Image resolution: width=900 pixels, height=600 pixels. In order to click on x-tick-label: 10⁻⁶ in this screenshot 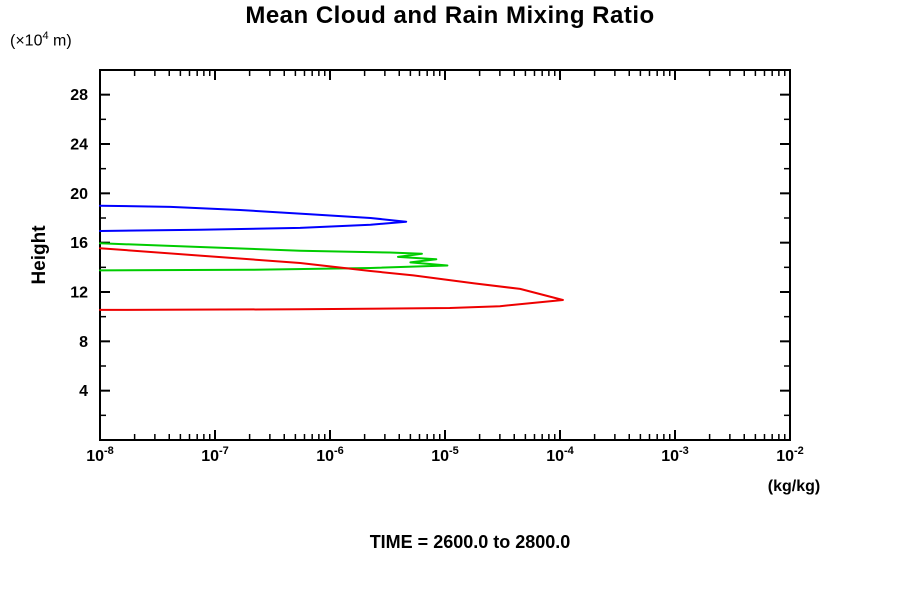, I will do `click(330, 455)`.